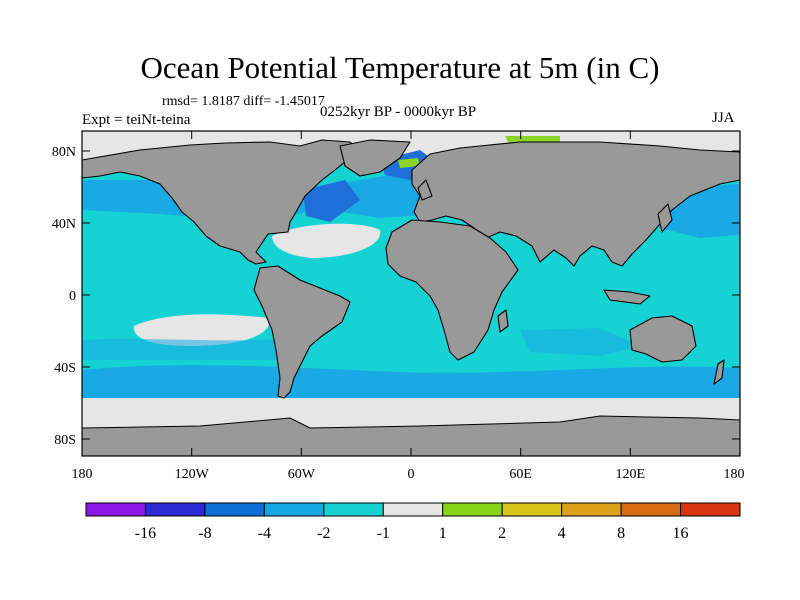  Describe the element at coordinates (562, 533) in the screenshot. I see `colorbar-label: 4` at that location.